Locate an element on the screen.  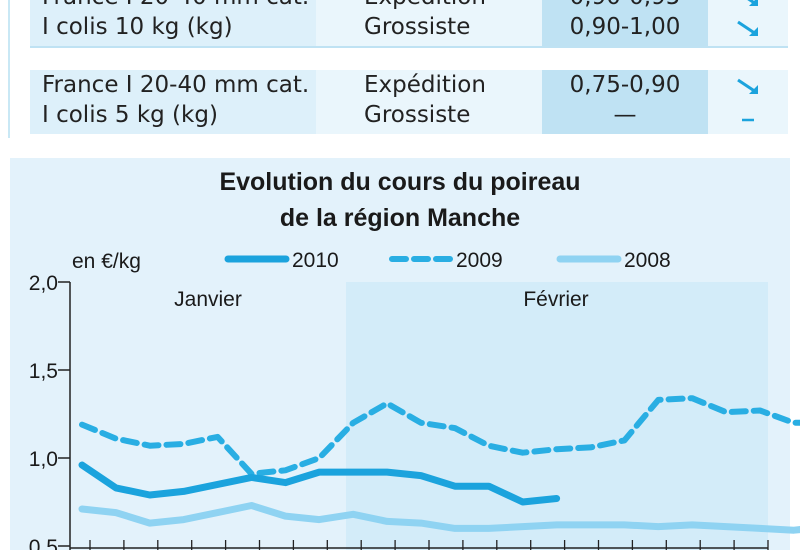
product-line-2: I colis 5 kg (kg) is located at coordinates (130, 115).